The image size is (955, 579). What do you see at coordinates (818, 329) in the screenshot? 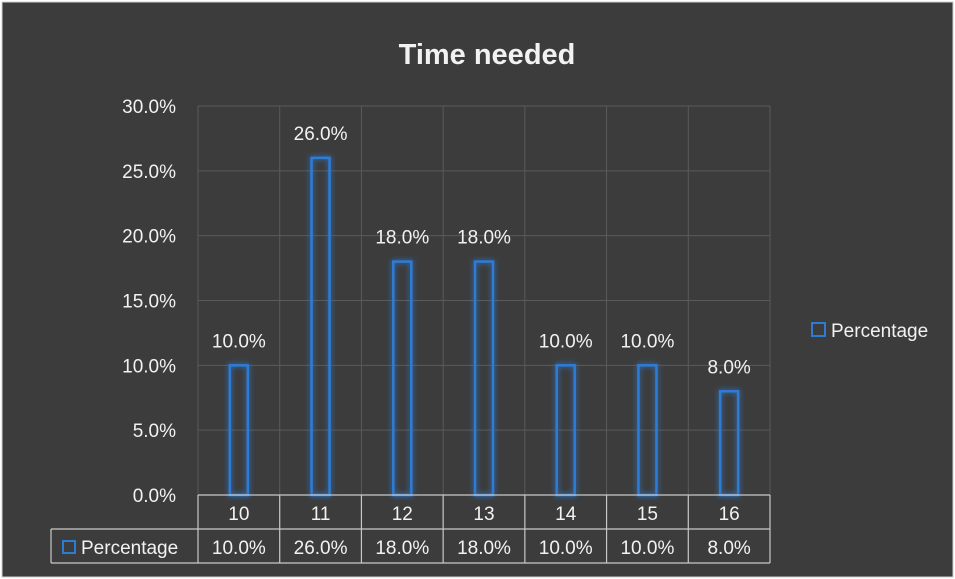
I see `legend-marker` at bounding box center [818, 329].